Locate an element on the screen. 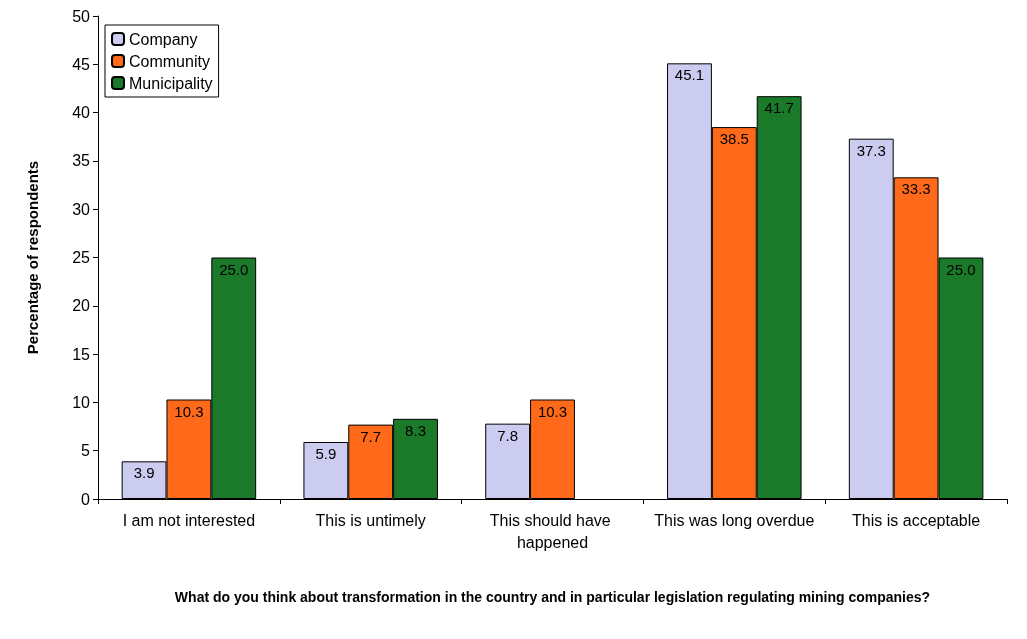 The image size is (1027, 639). x-tick-label: This was long overdue is located at coordinates (734, 520).